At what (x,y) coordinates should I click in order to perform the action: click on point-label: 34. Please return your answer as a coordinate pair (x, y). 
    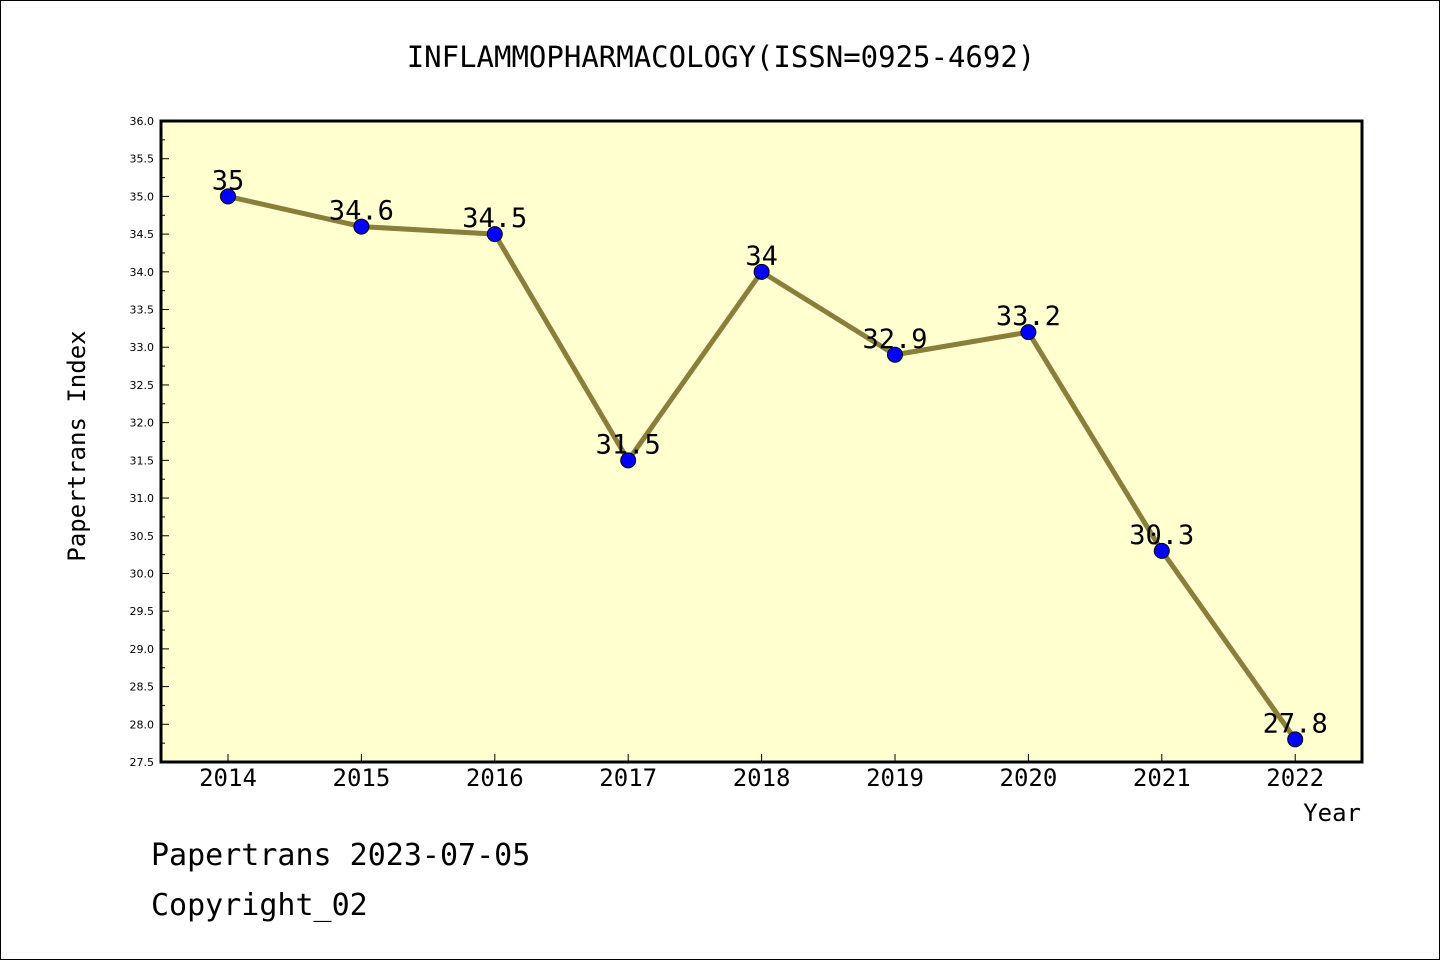
    Looking at the image, I should click on (761, 256).